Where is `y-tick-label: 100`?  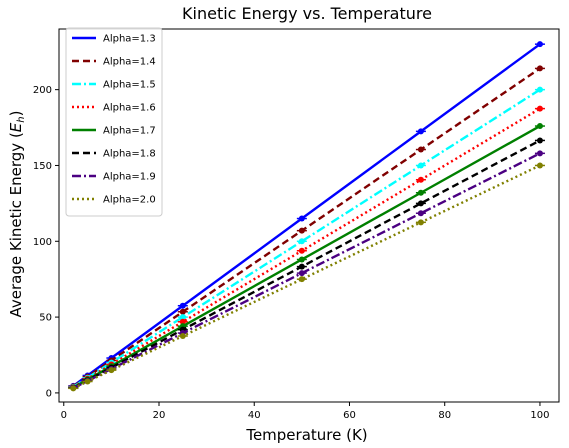
y-tick-label: 100 is located at coordinates (42, 242).